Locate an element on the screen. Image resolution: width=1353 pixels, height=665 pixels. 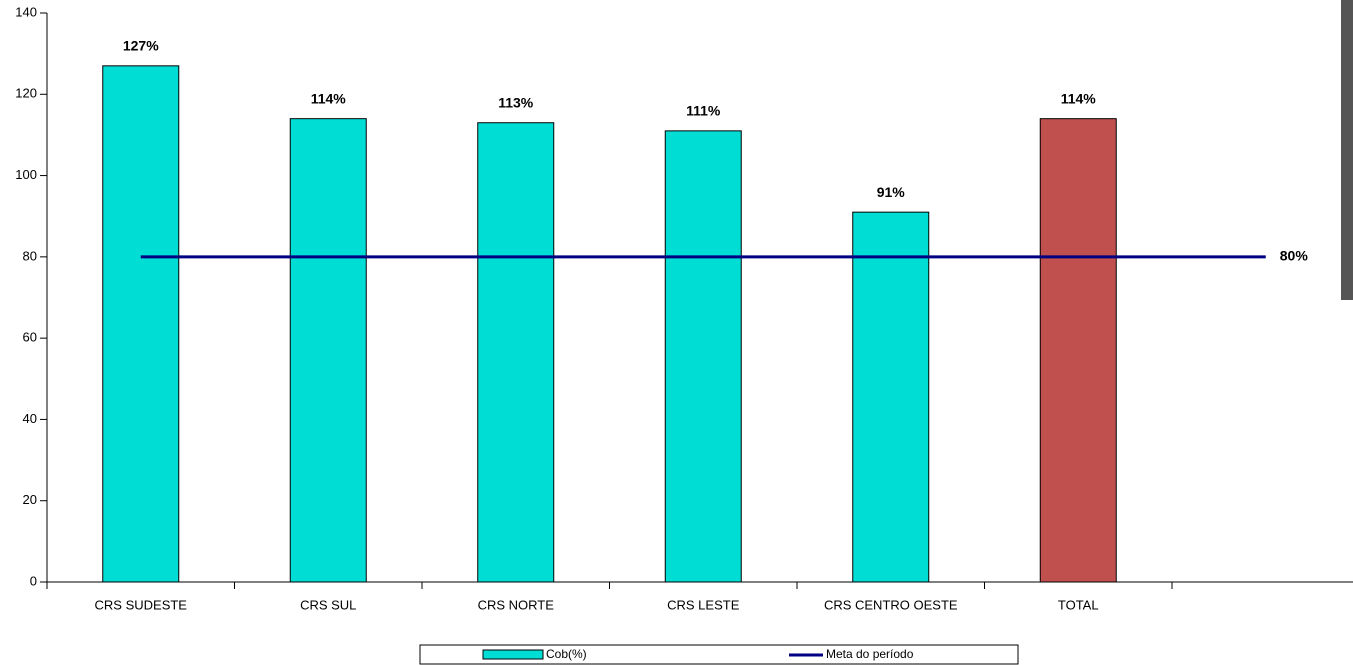
y-tick-label: 120 is located at coordinates (26, 93).